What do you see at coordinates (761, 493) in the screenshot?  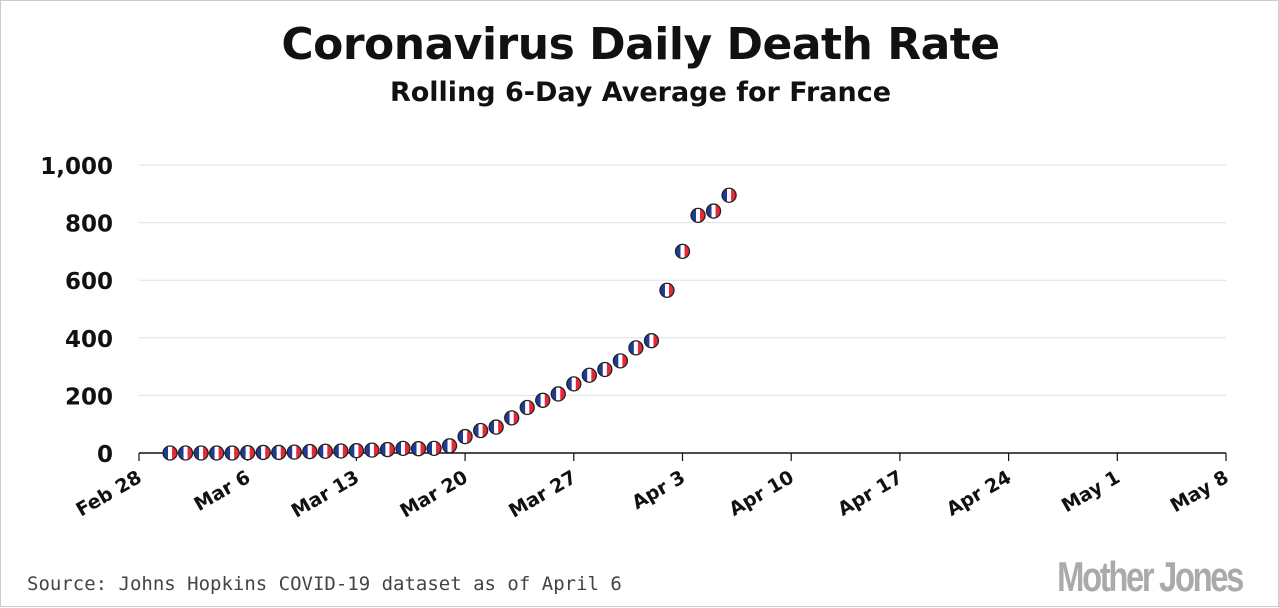 I see `x-tick-label: Apr 10` at bounding box center [761, 493].